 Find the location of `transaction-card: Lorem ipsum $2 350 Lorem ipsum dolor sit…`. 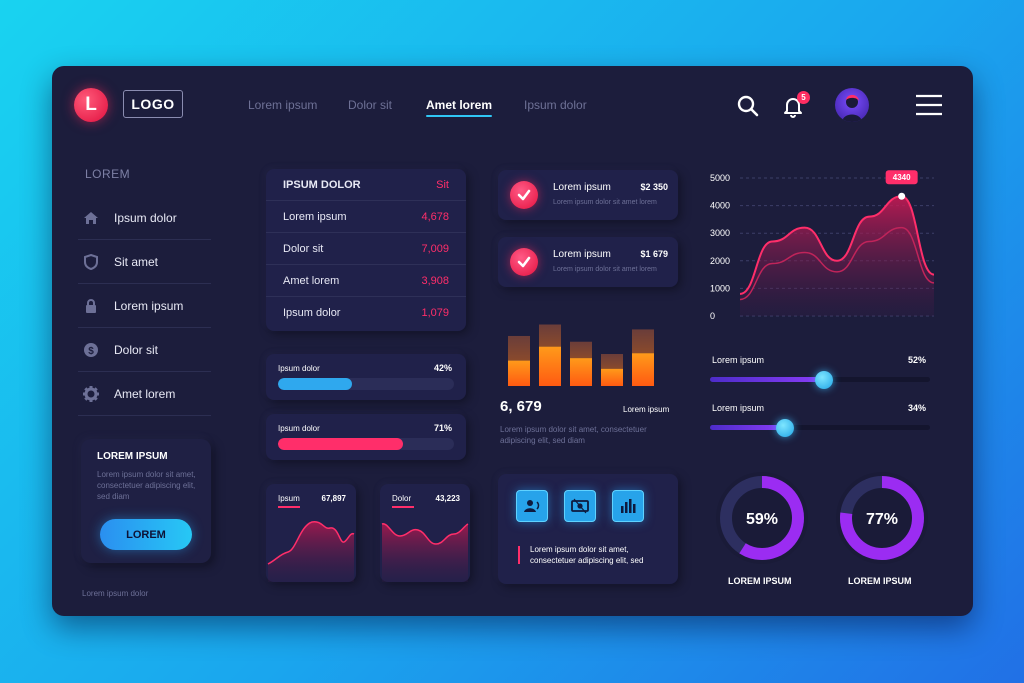

transaction-card: Lorem ipsum $2 350 Lorem ipsum dolor sit… is located at coordinates (588, 195).